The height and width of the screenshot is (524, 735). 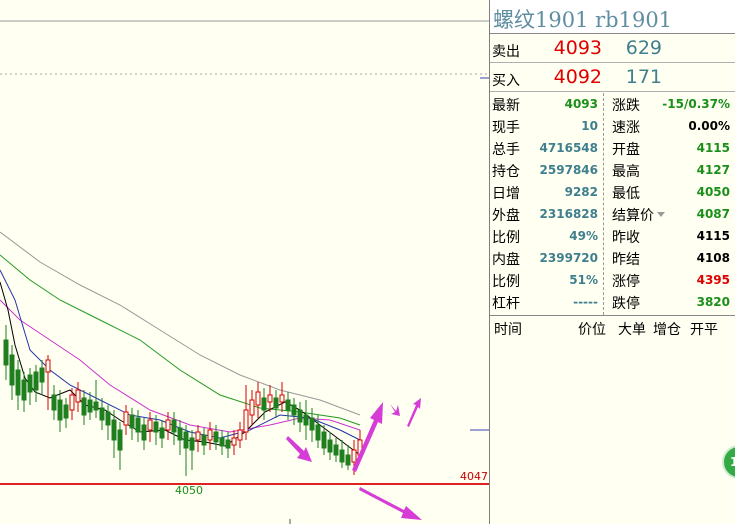 What do you see at coordinates (506, 52) in the screenshot?
I see `sell-label: 卖出` at bounding box center [506, 52].